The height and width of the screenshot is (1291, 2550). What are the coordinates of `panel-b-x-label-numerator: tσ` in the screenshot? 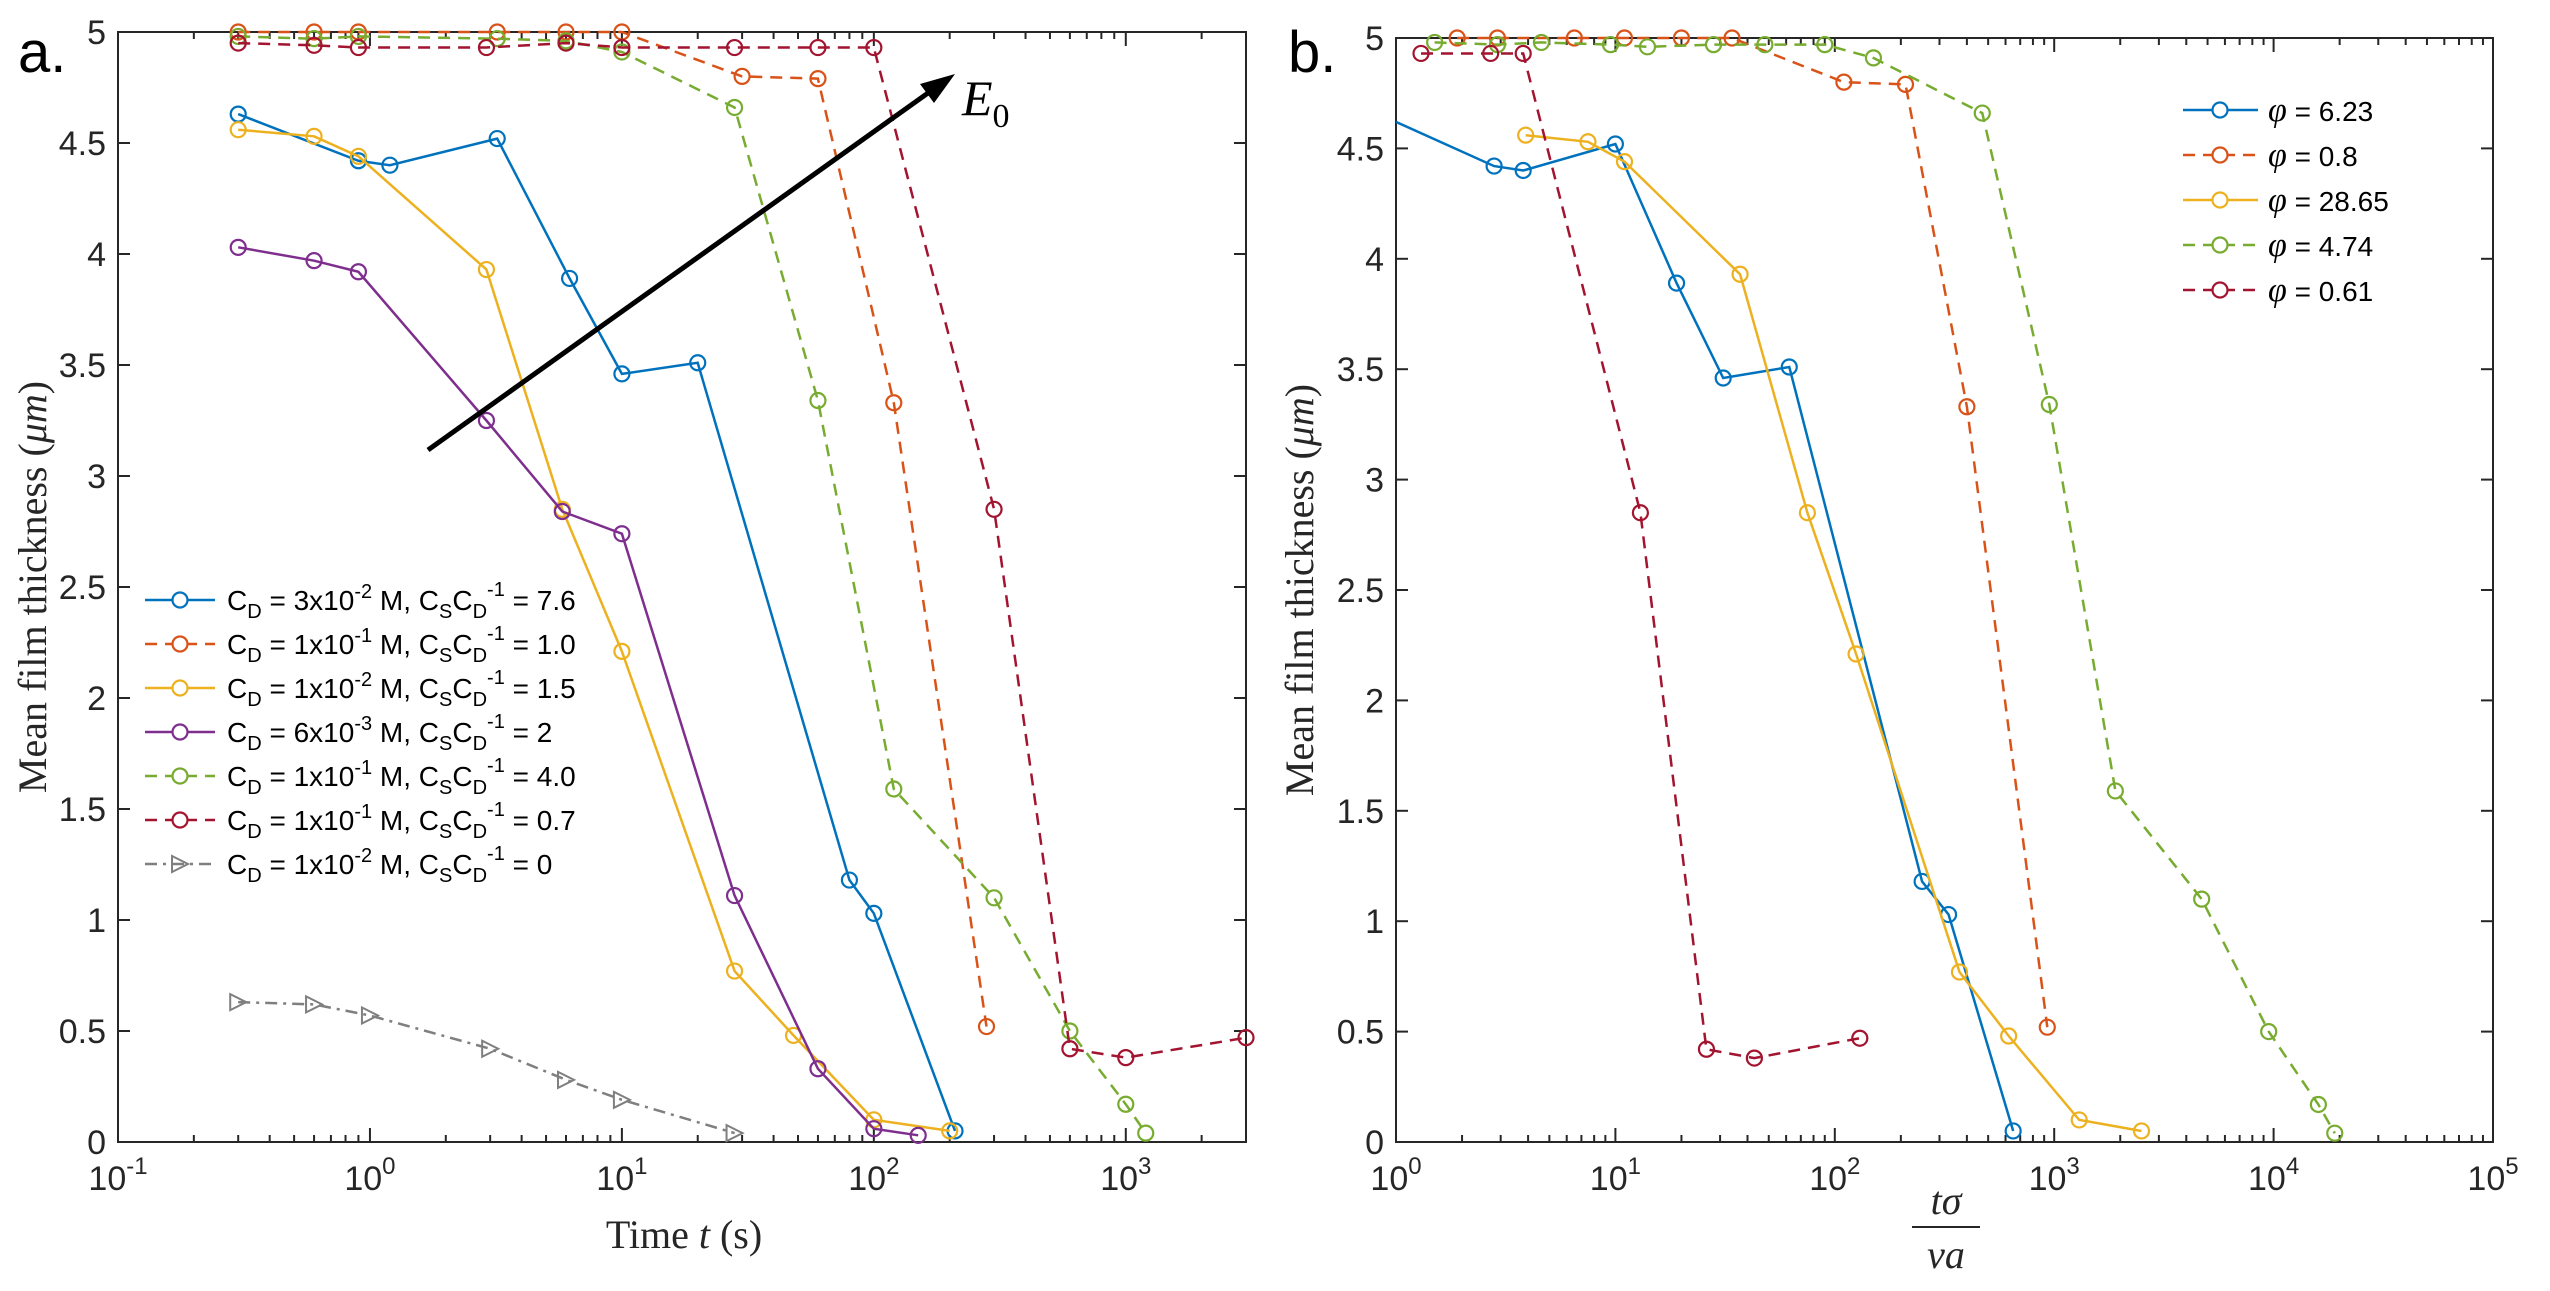 It's located at (1947, 1200).